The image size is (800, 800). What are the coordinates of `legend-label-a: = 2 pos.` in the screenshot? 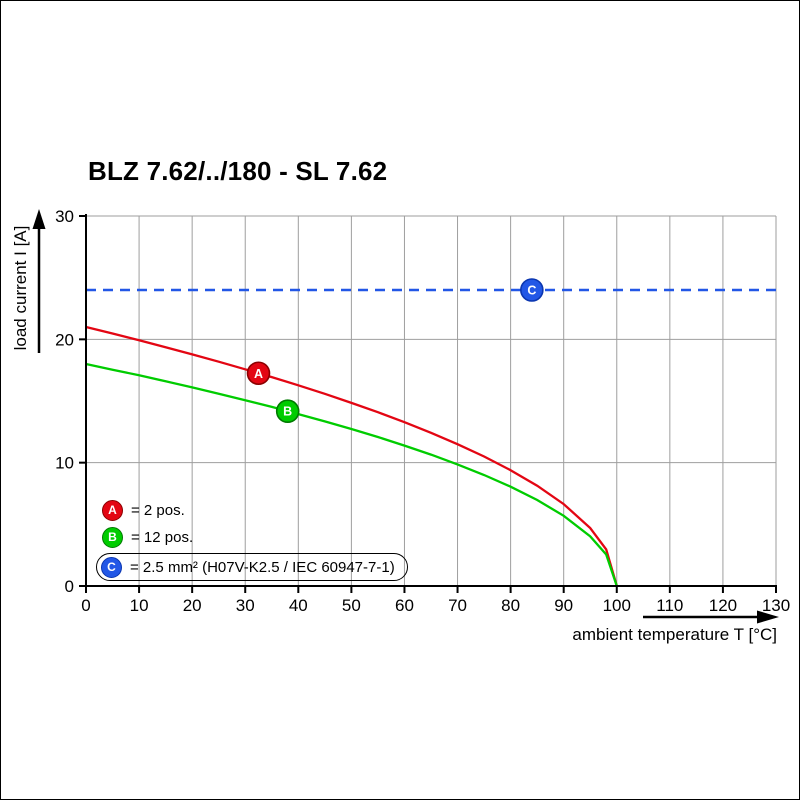 It's located at (158, 510).